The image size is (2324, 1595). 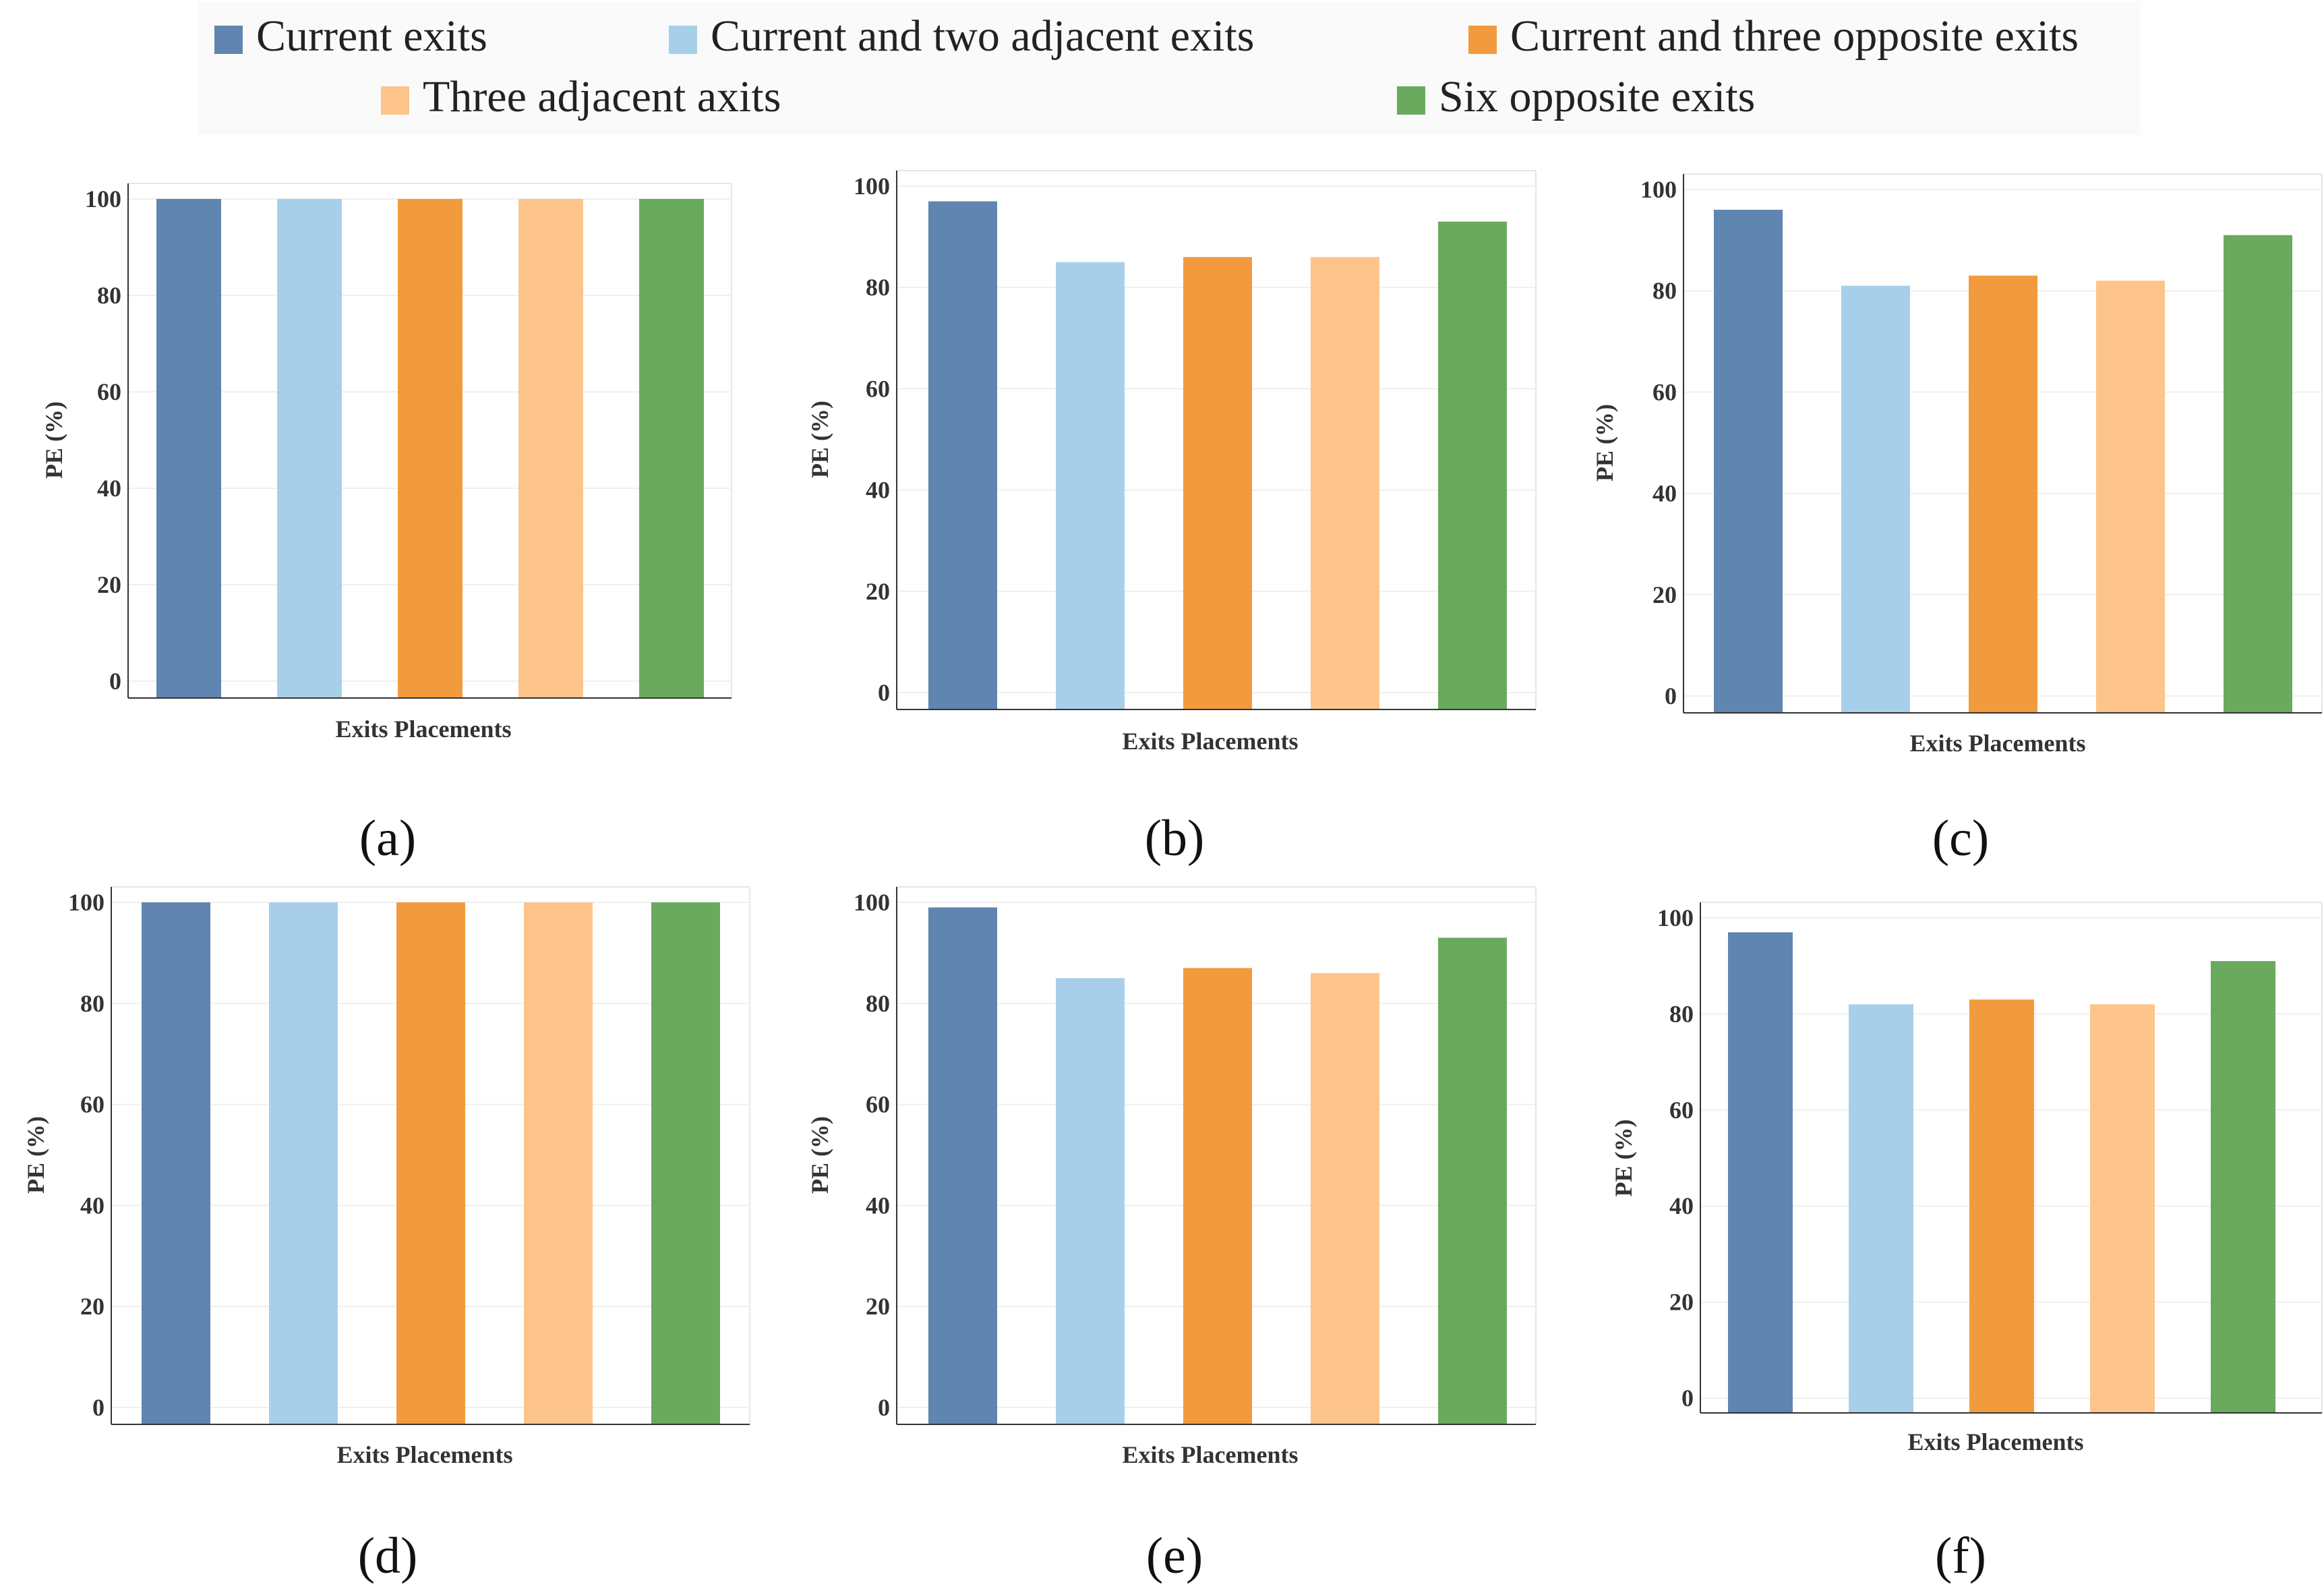 What do you see at coordinates (386, 525) in the screenshot?
I see `chart-panel-1: 0 20 40 60 80 100 Exits Placements PE (%) (a)` at bounding box center [386, 525].